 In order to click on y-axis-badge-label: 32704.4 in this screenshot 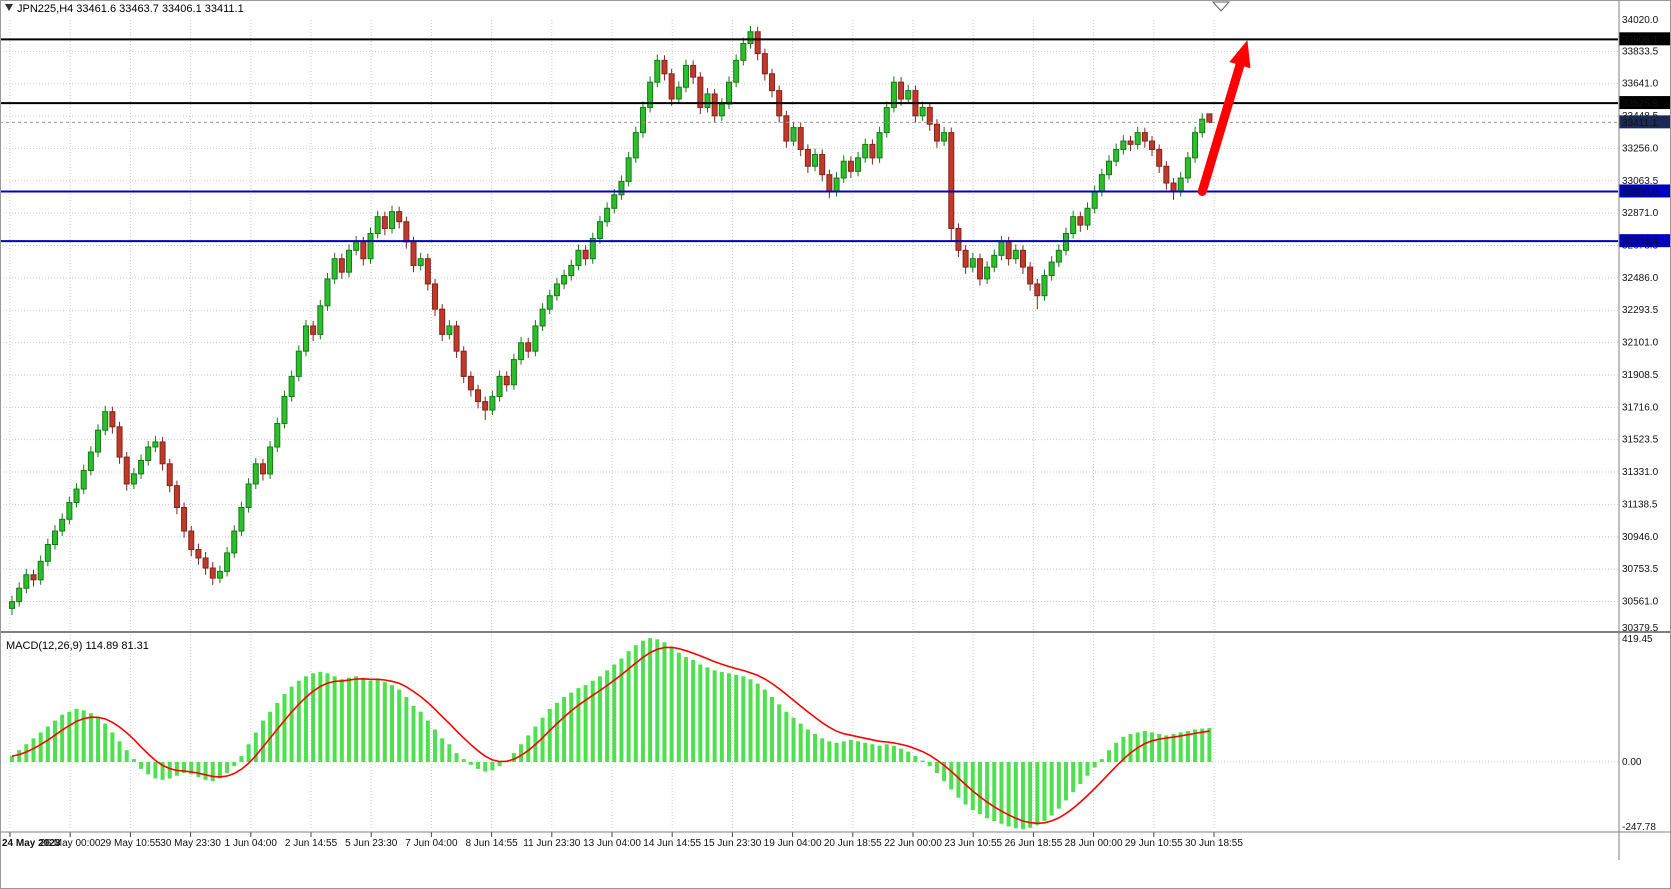, I will do `click(1640, 242)`.